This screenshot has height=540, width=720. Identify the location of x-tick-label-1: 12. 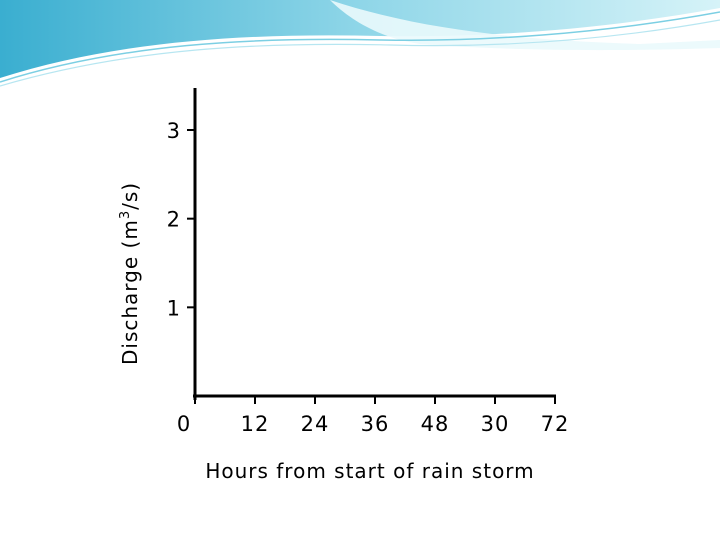
(255, 424).